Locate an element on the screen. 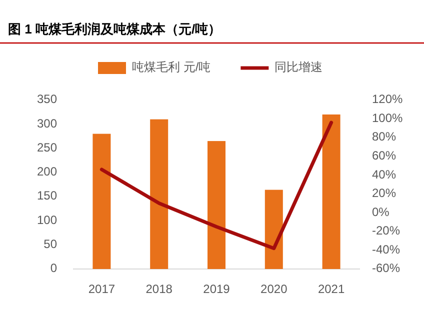 The height and width of the screenshot is (335, 424). legend-label: 吨煤毛利 元/吨 is located at coordinates (171, 67).